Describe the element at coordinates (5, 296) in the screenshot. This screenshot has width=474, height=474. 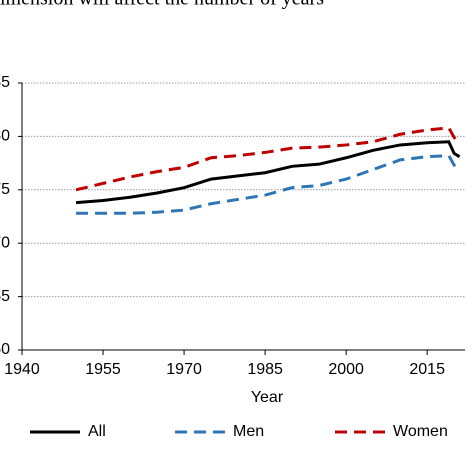
I see `y-tick-label: 65` at that location.